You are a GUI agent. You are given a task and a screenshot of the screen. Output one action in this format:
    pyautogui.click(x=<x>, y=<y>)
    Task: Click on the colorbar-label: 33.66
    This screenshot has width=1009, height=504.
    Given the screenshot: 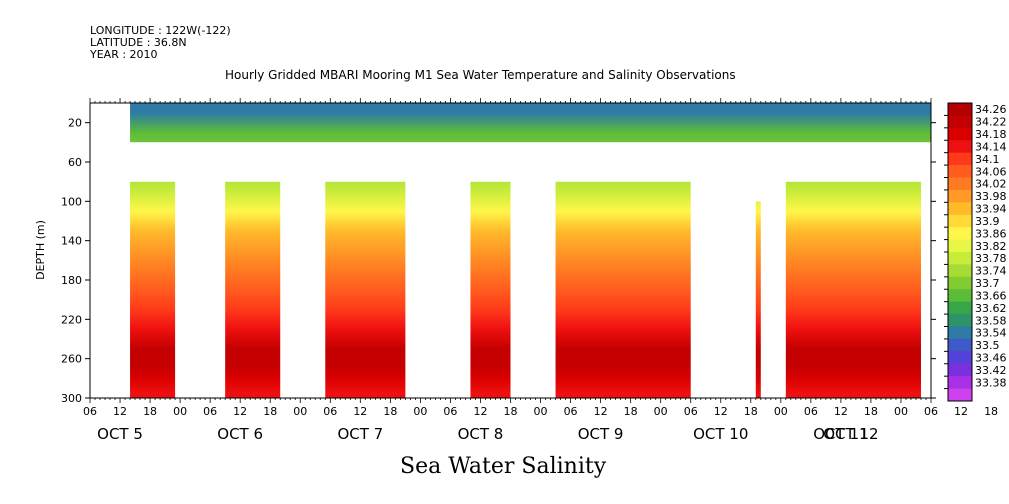 What is the action you would take?
    pyautogui.click(x=991, y=295)
    